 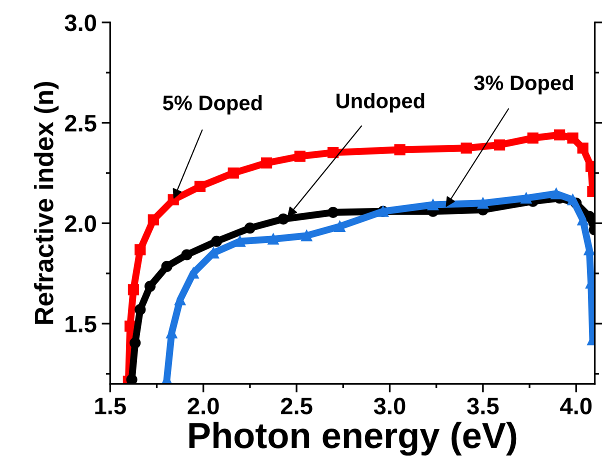 What do you see at coordinates (380, 102) in the screenshot?
I see `annotation: Undoped` at bounding box center [380, 102].